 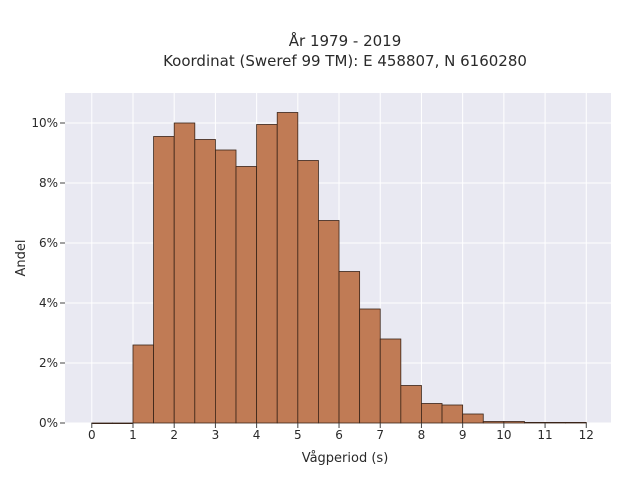 I want to click on y-axis-label: Andel, so click(x=21, y=258).